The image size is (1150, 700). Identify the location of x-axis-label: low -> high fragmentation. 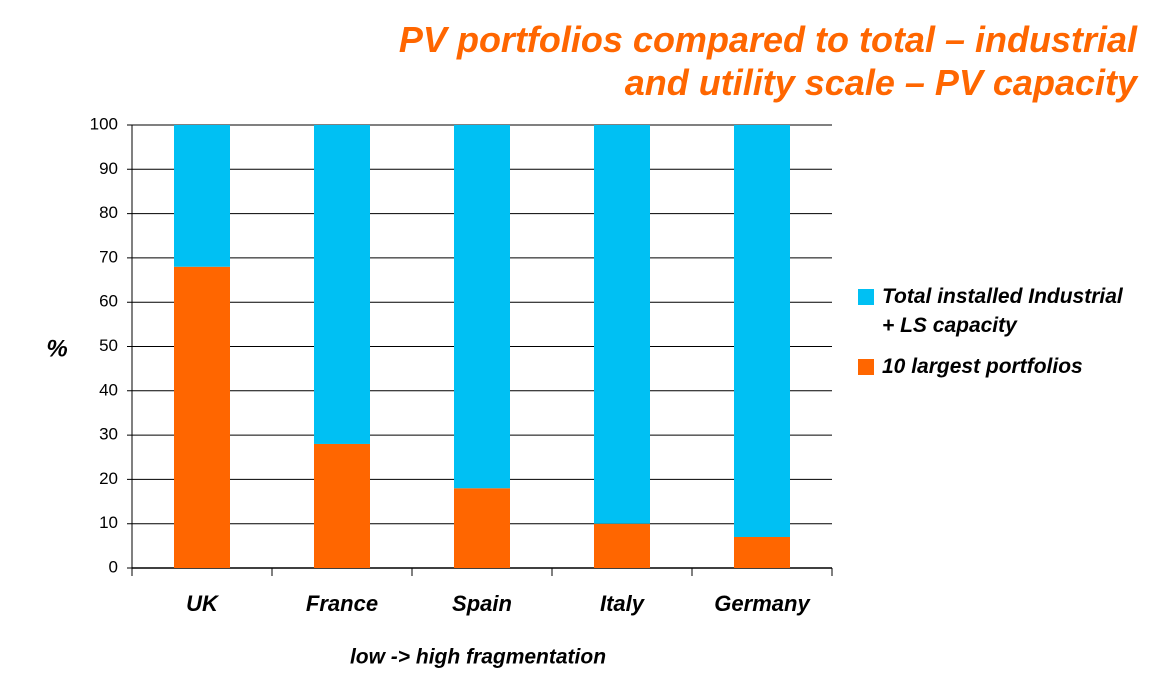
(478, 657).